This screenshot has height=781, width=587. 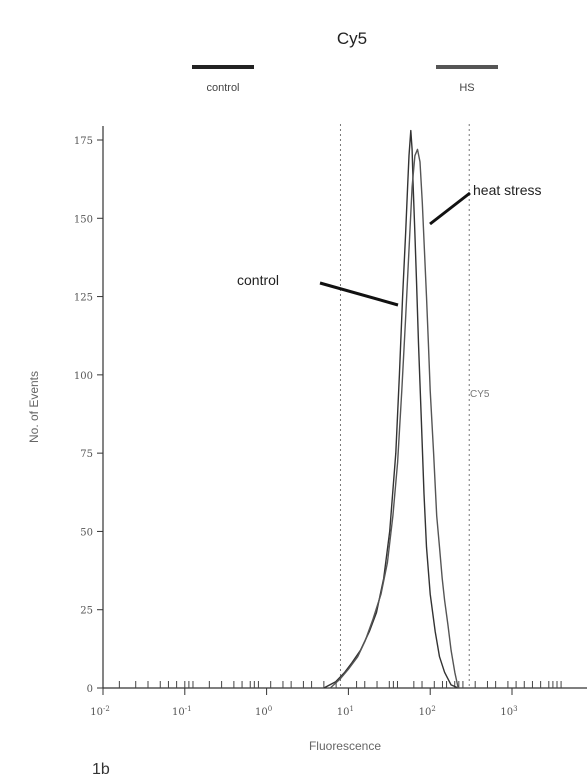 What do you see at coordinates (427, 711) in the screenshot?
I see `x-tick-label: 10²` at bounding box center [427, 711].